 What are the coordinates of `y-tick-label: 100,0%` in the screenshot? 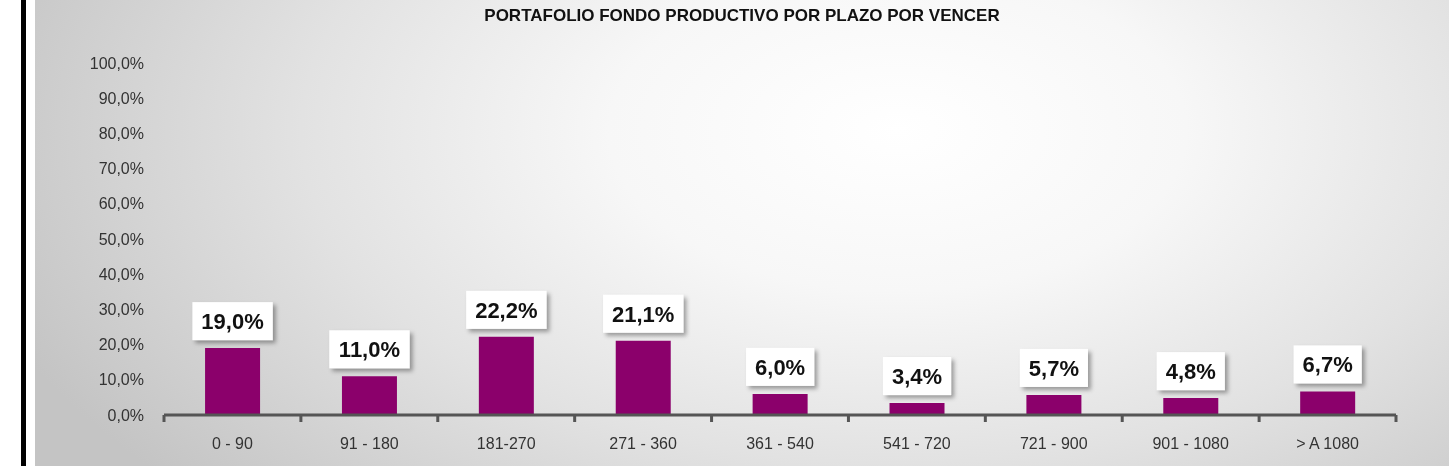 It's located at (116, 63).